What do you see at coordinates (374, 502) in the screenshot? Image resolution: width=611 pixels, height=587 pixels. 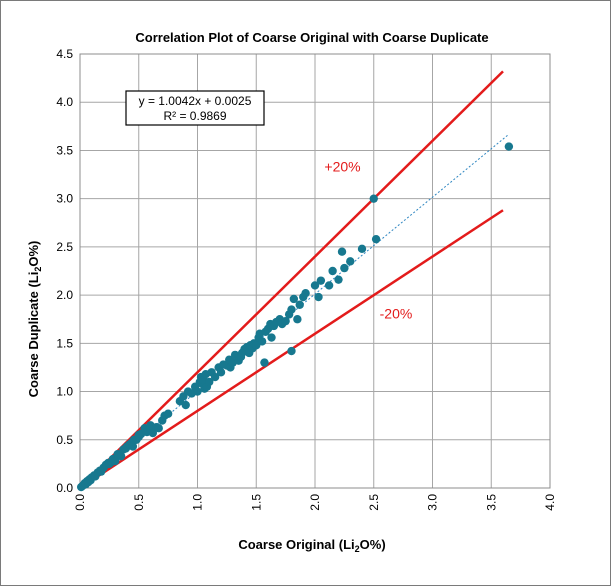 I see `x-tick-label: 2.5` at bounding box center [374, 502].